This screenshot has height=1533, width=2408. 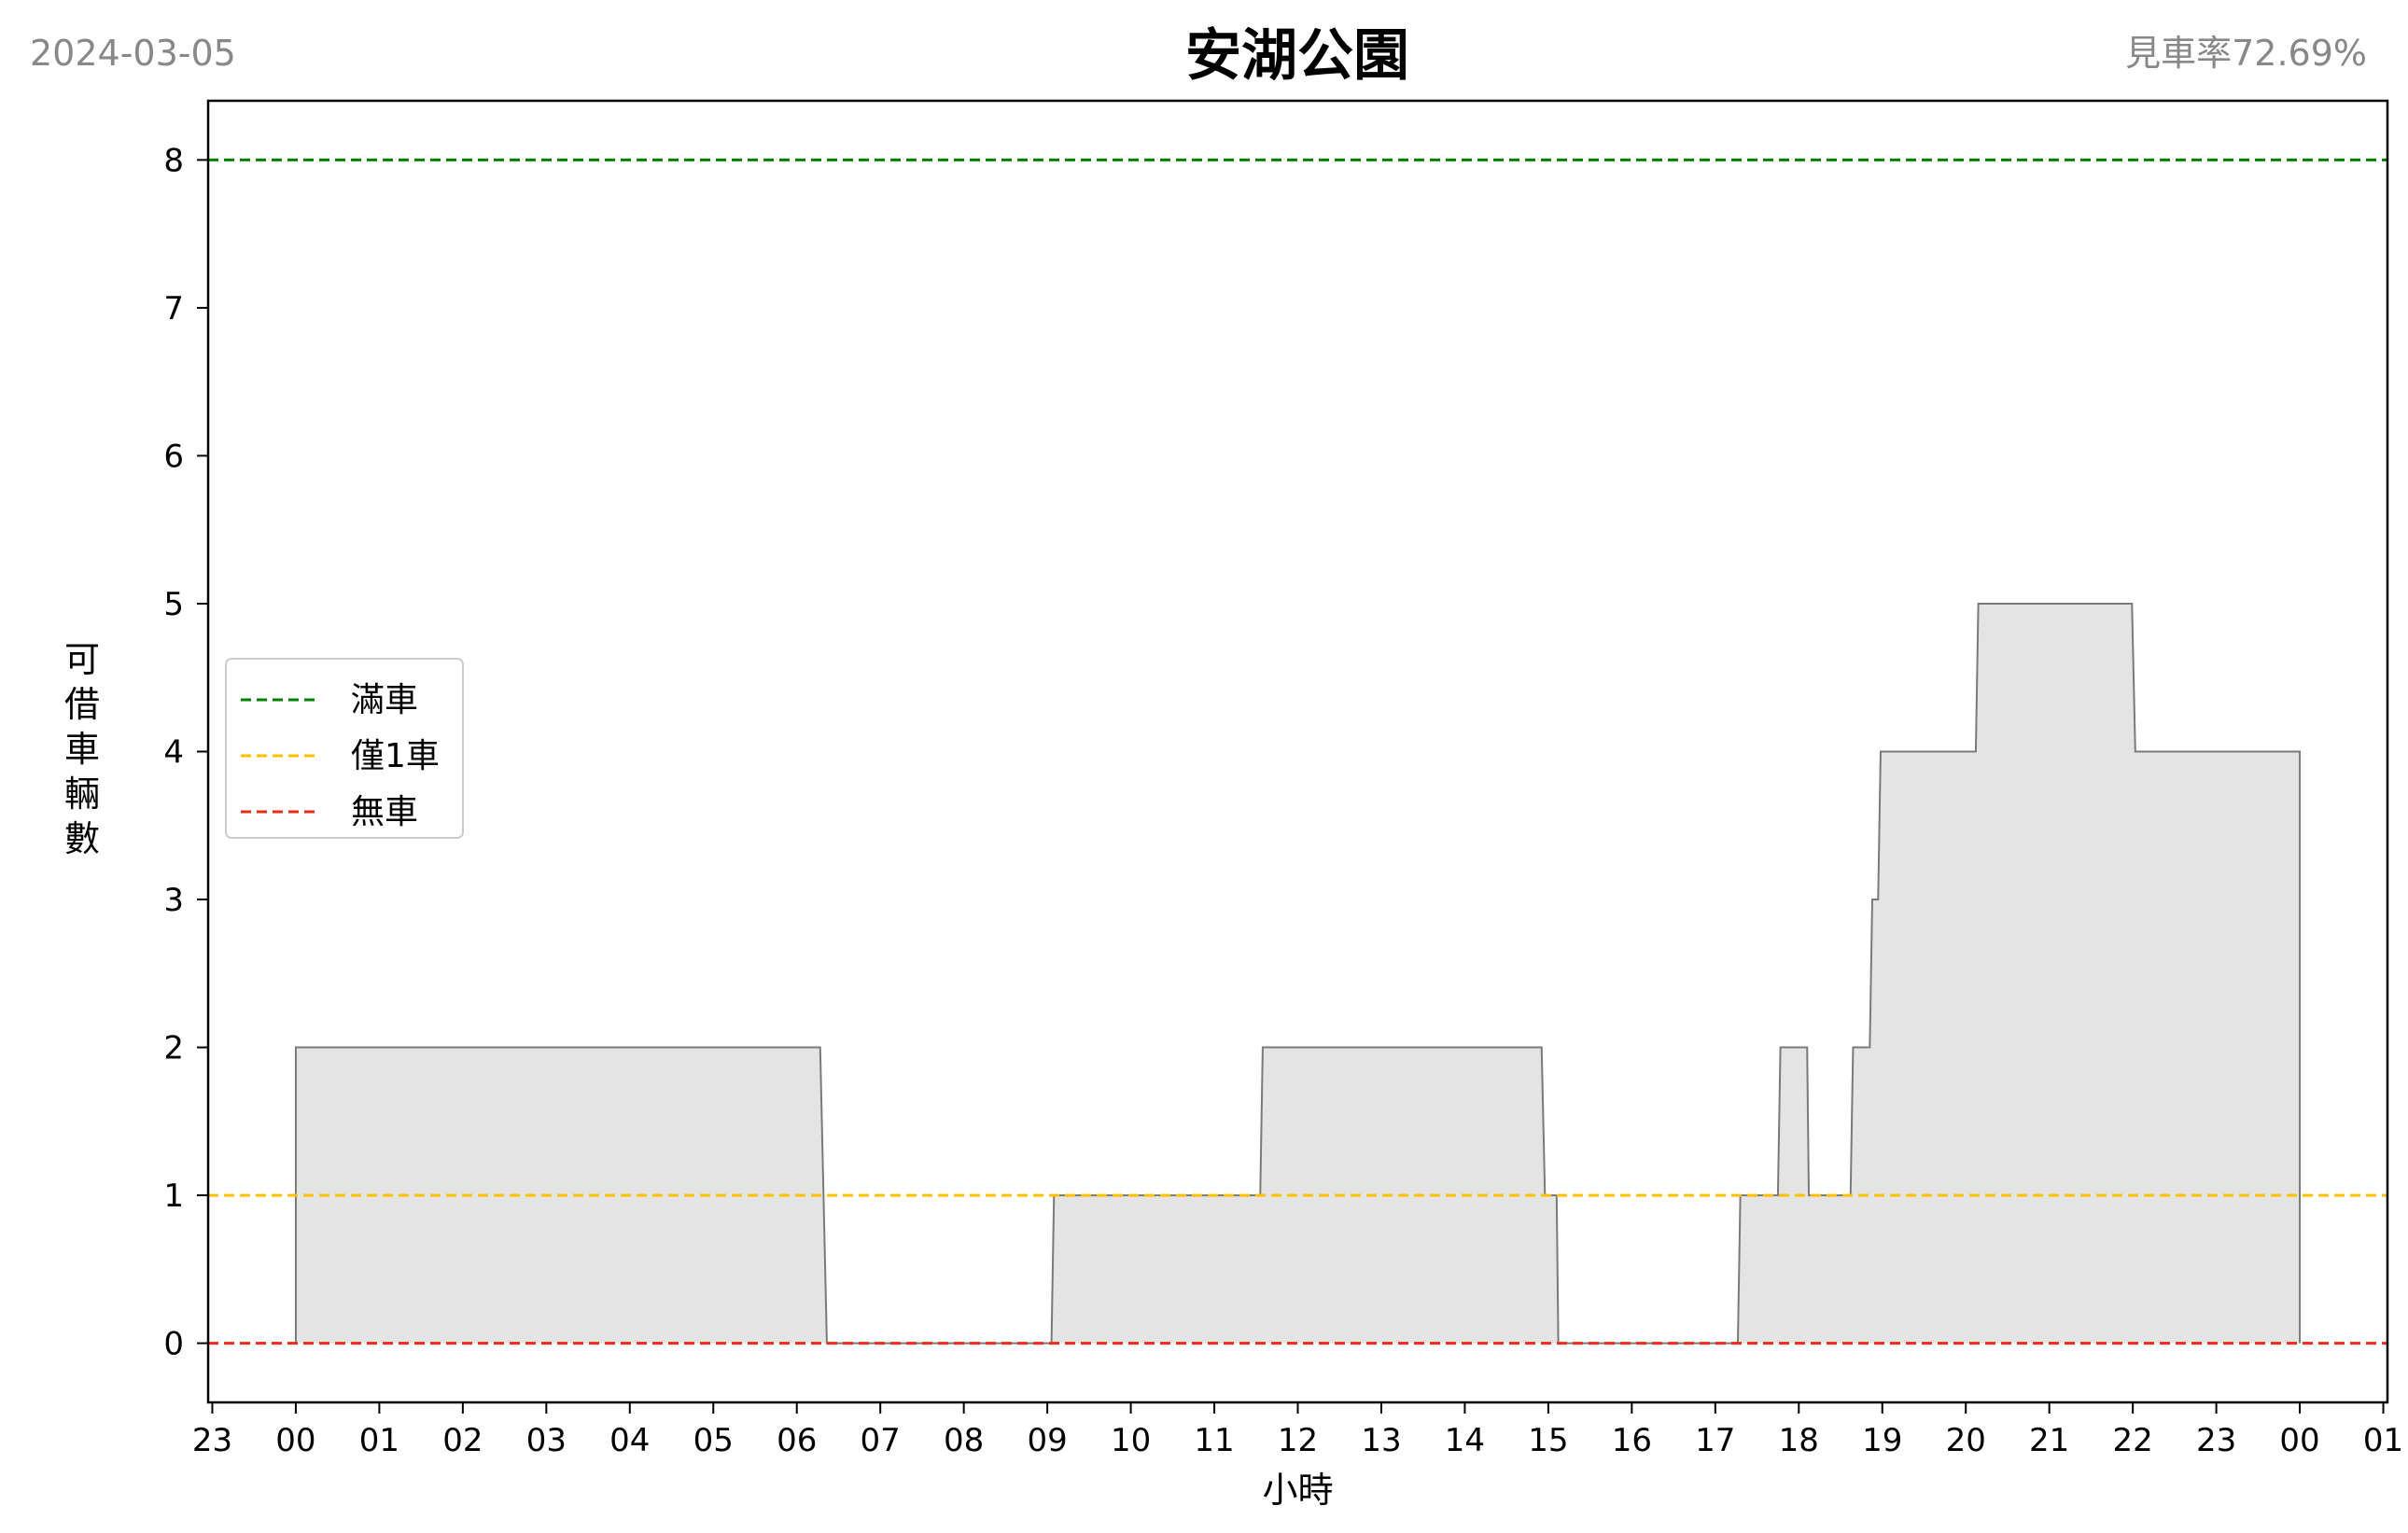 I want to click on x-tick-label: 17, so click(x=1715, y=1441).